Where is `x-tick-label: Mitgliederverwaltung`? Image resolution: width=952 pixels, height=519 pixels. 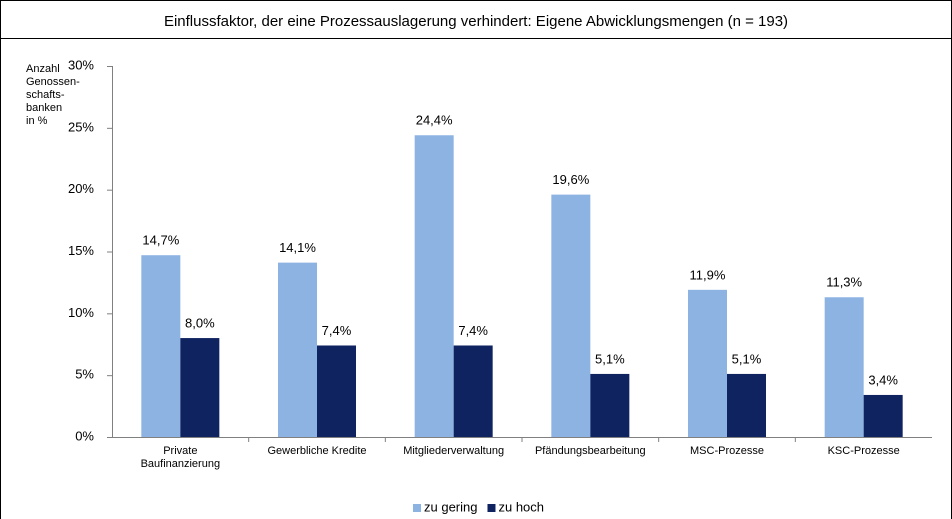 x-tick-label: Mitgliederverwaltung is located at coordinates (454, 451).